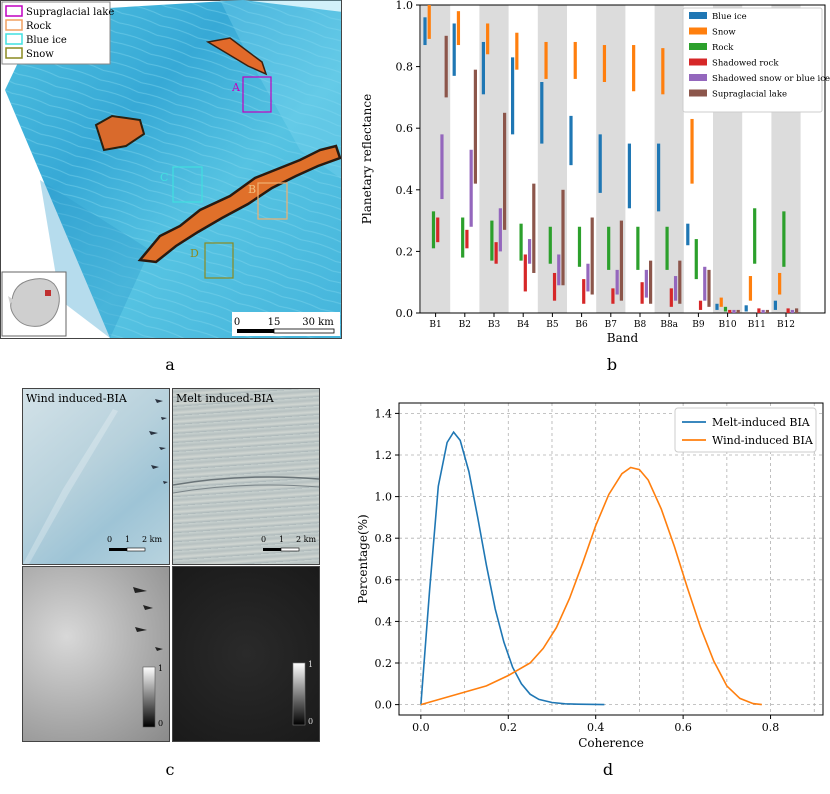 The width and height of the screenshot is (830, 794). Describe the element at coordinates (642, 293) in the screenshot. I see `bar-shadowed-rock-B8` at that location.